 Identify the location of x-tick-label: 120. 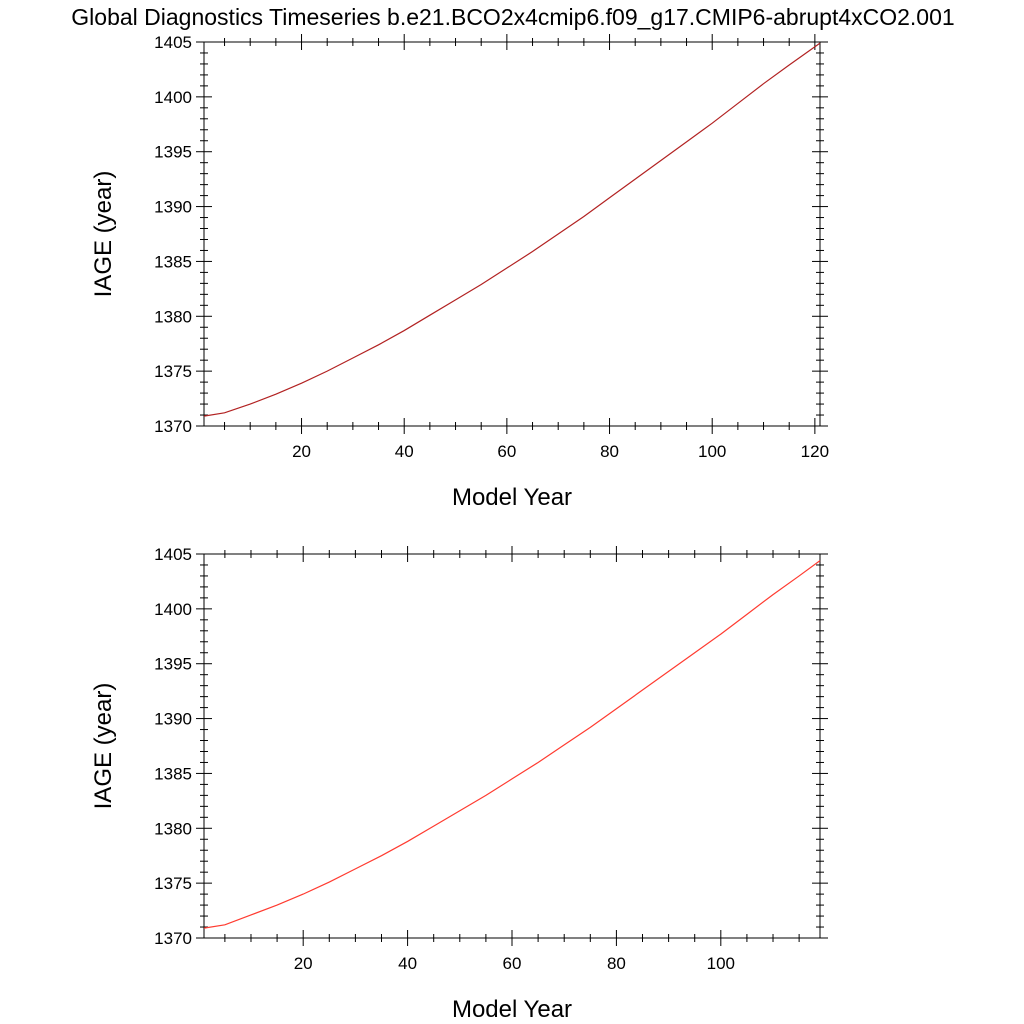
(815, 451).